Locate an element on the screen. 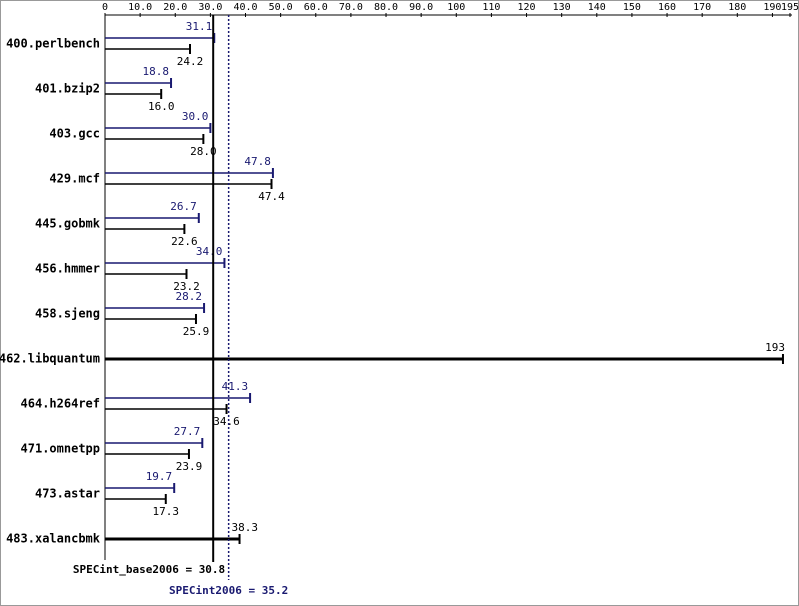 Image resolution: width=799 pixels, height=606 pixels. category-label: 462.libquantum is located at coordinates (50, 359).